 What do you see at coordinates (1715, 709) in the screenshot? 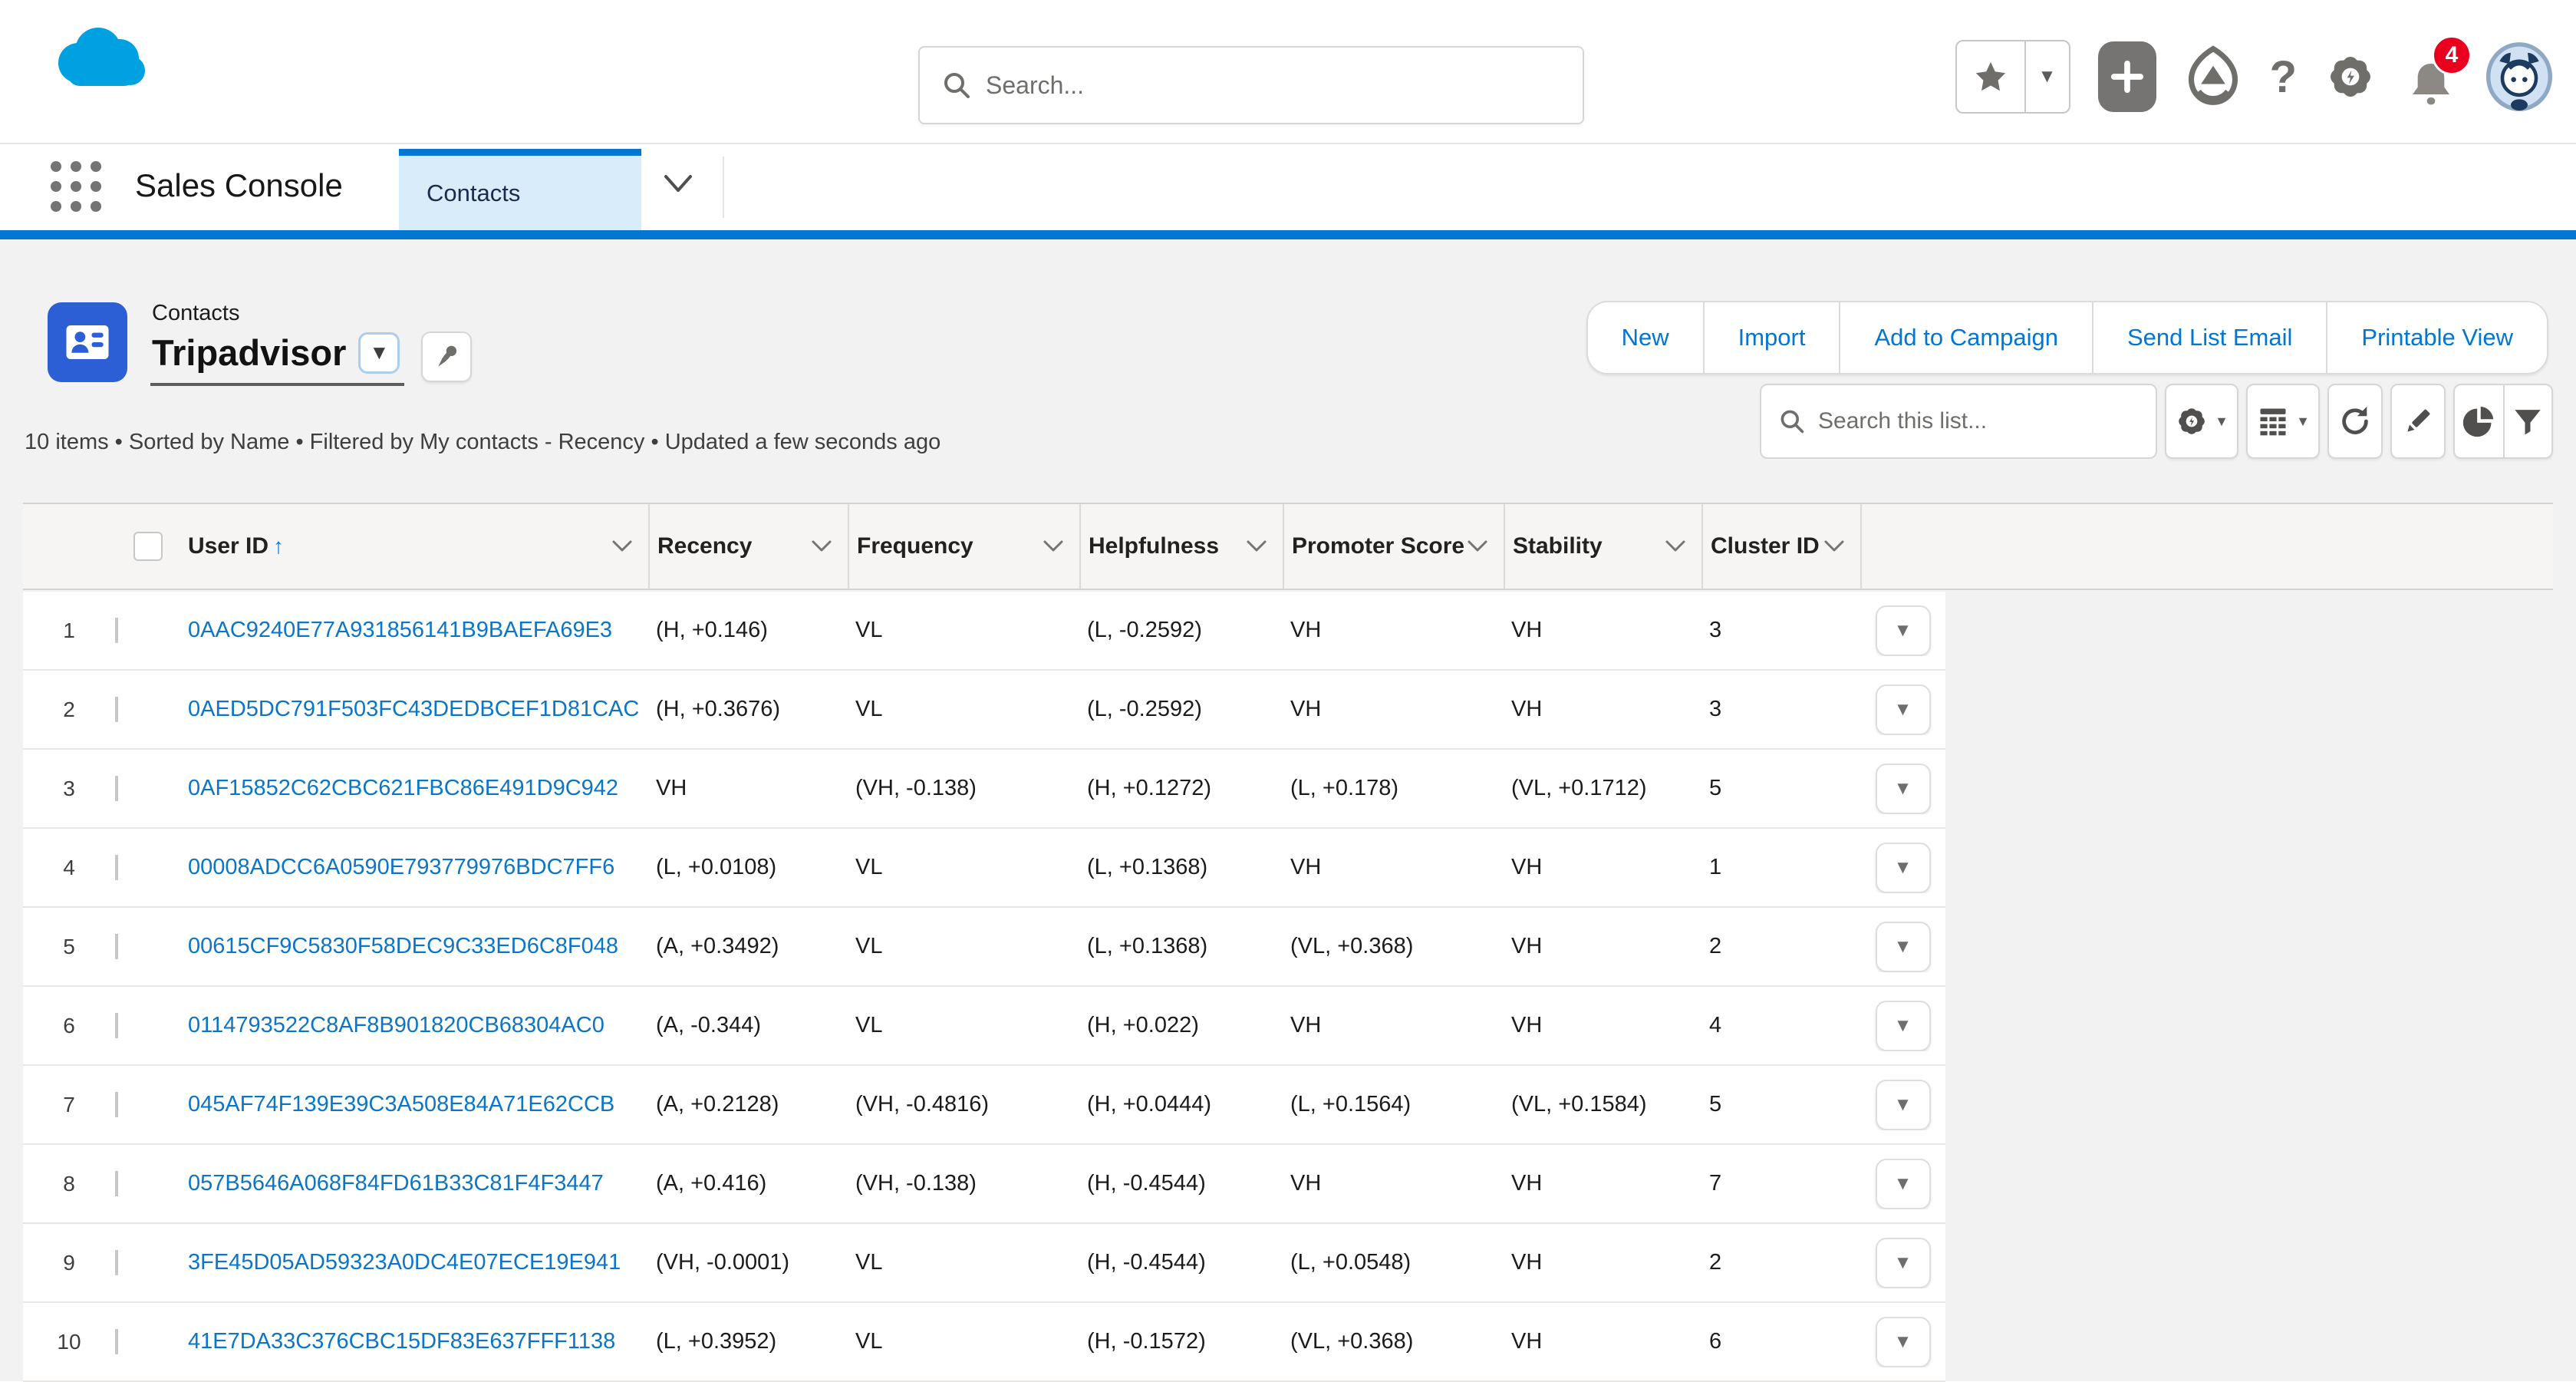
I see `cluster-id-cell: 3` at bounding box center [1715, 709].